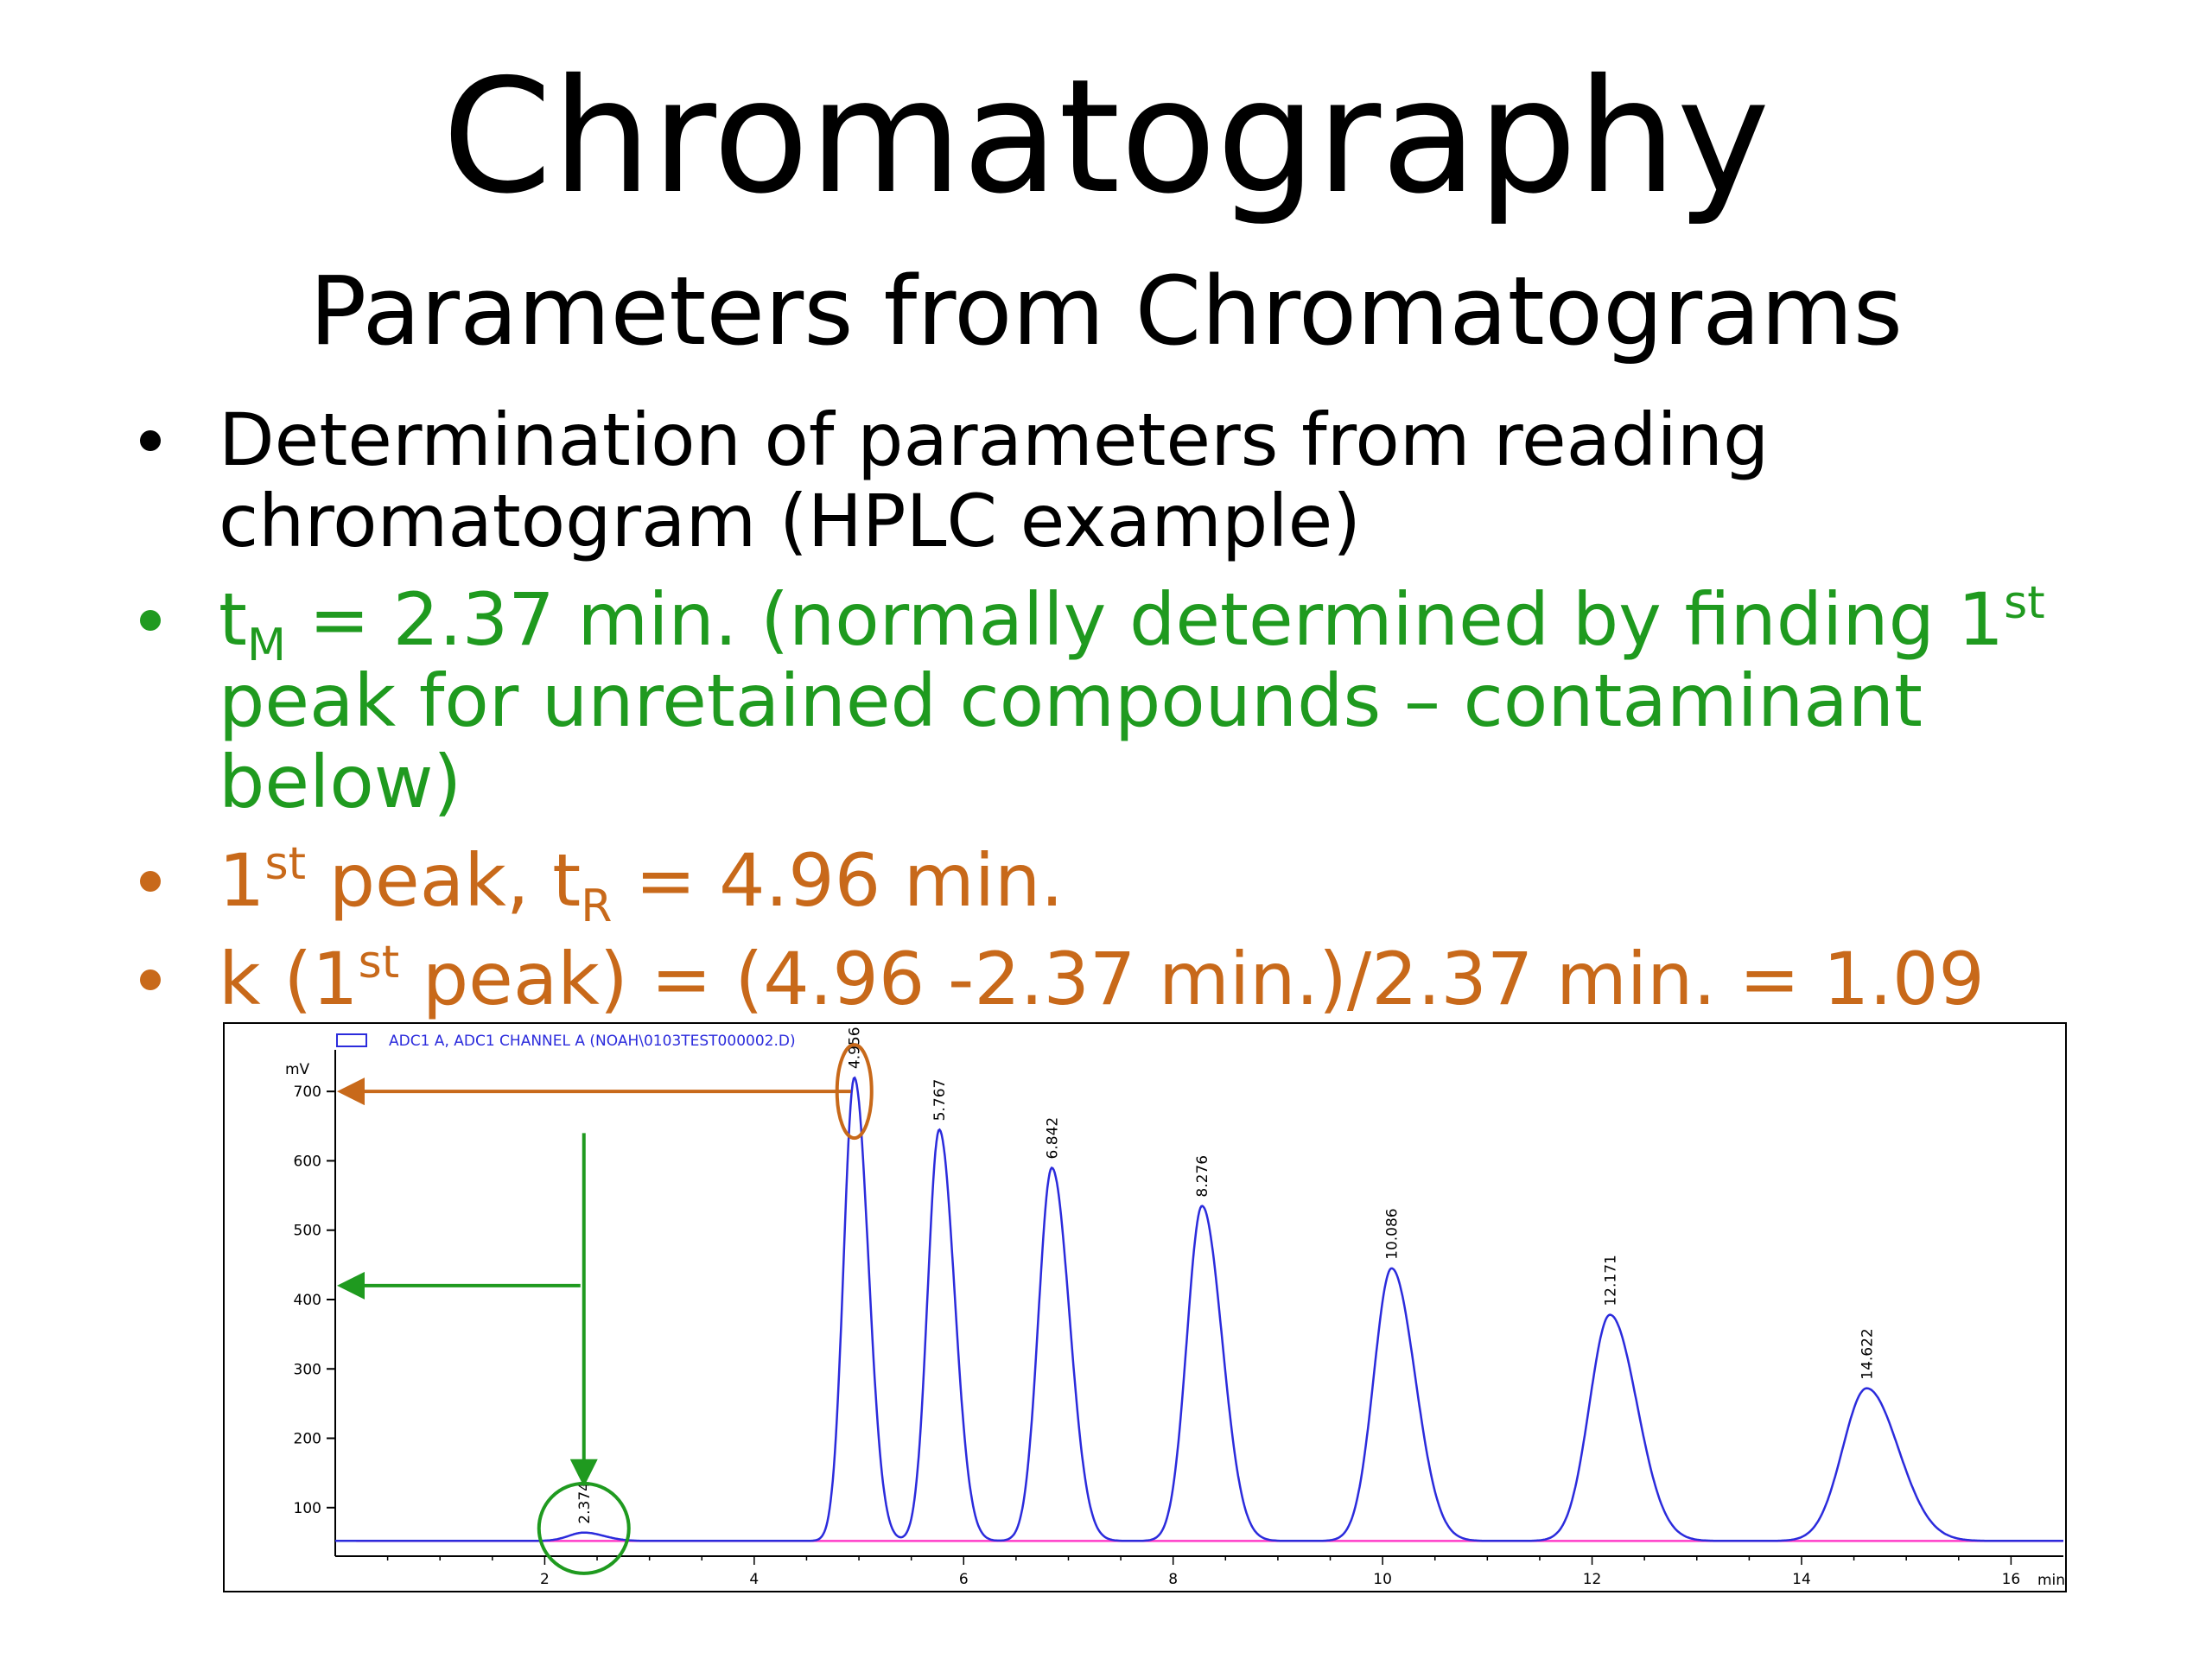  What do you see at coordinates (1867, 1353) in the screenshot?
I see `peak-label: 14.622` at bounding box center [1867, 1353].